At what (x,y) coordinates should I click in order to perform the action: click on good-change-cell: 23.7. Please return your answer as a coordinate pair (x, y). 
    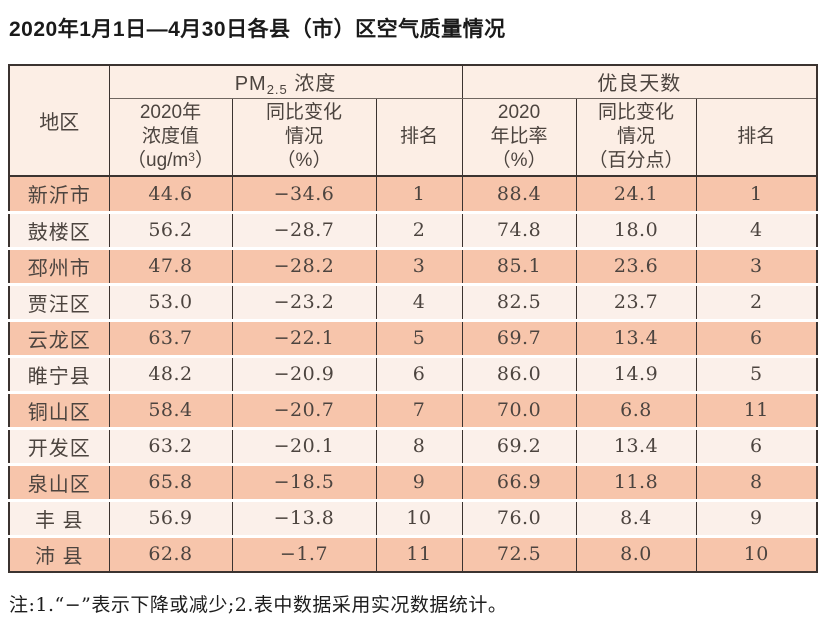
    Looking at the image, I should click on (636, 301).